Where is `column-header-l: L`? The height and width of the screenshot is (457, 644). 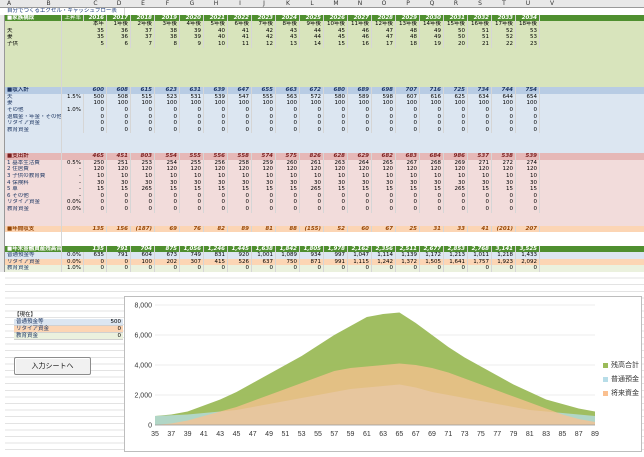
column-header-l: L is located at coordinates (312, 3).